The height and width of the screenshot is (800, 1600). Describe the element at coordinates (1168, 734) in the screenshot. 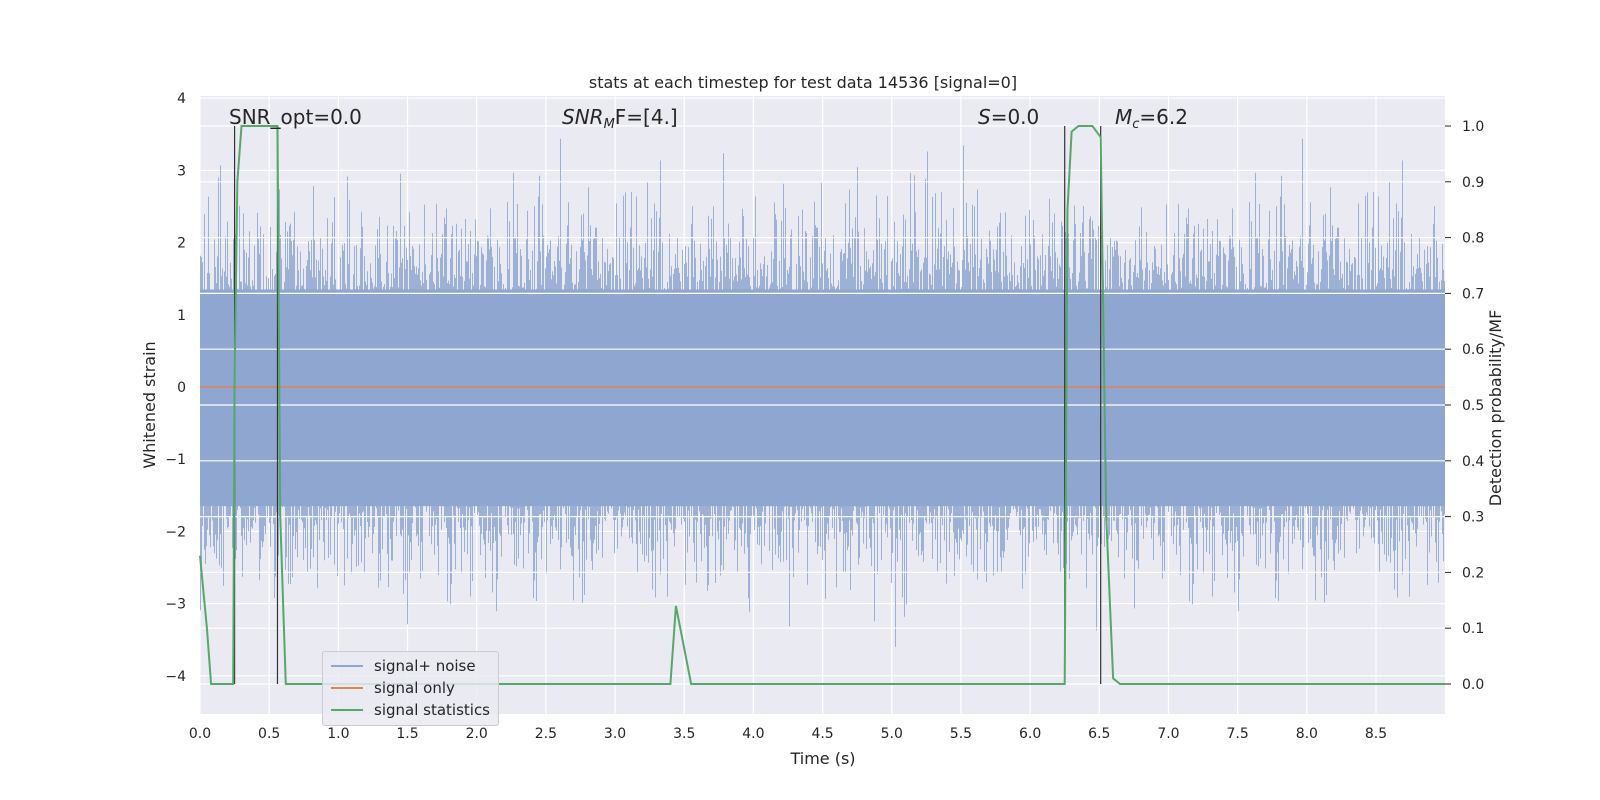

I see `x-tick-label: 7.0` at that location.